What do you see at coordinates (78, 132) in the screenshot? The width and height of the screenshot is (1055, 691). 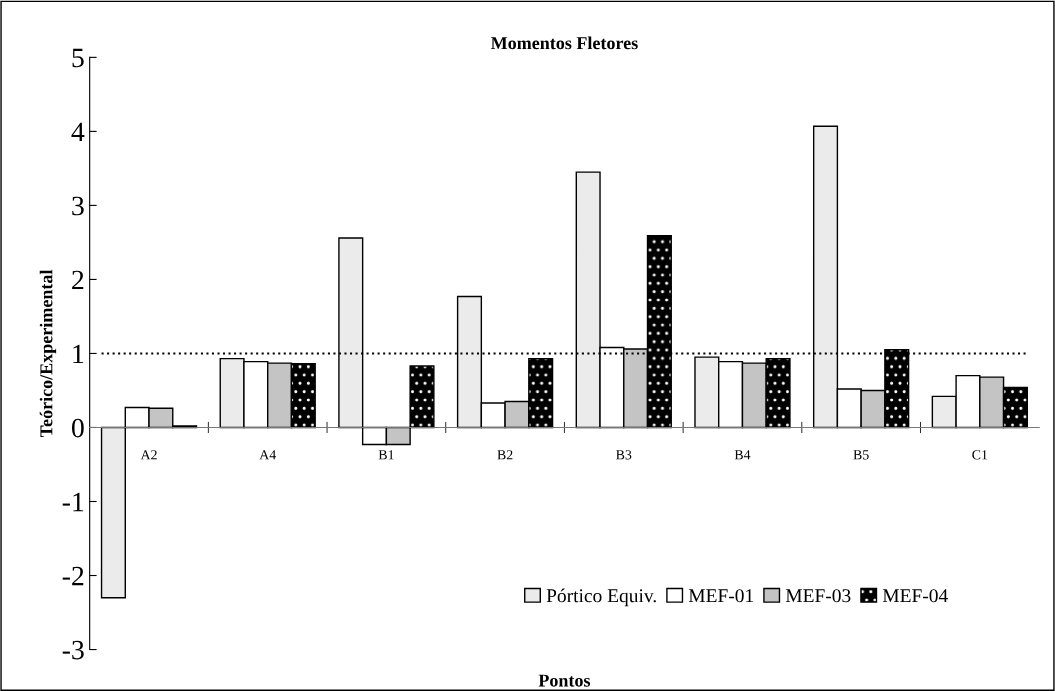 I see `y-tick-label: 4` at bounding box center [78, 132].